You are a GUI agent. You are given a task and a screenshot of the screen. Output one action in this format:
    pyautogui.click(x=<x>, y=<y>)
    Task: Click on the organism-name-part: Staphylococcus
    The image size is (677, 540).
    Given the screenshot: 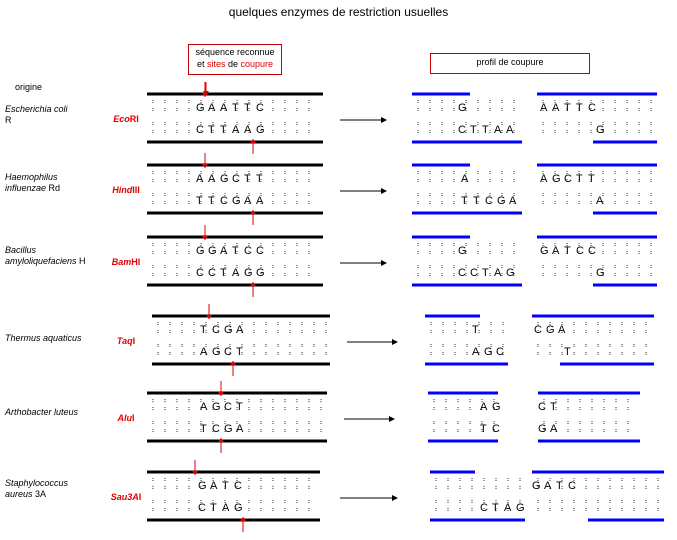 What is the action you would take?
    pyautogui.click(x=37, y=483)
    